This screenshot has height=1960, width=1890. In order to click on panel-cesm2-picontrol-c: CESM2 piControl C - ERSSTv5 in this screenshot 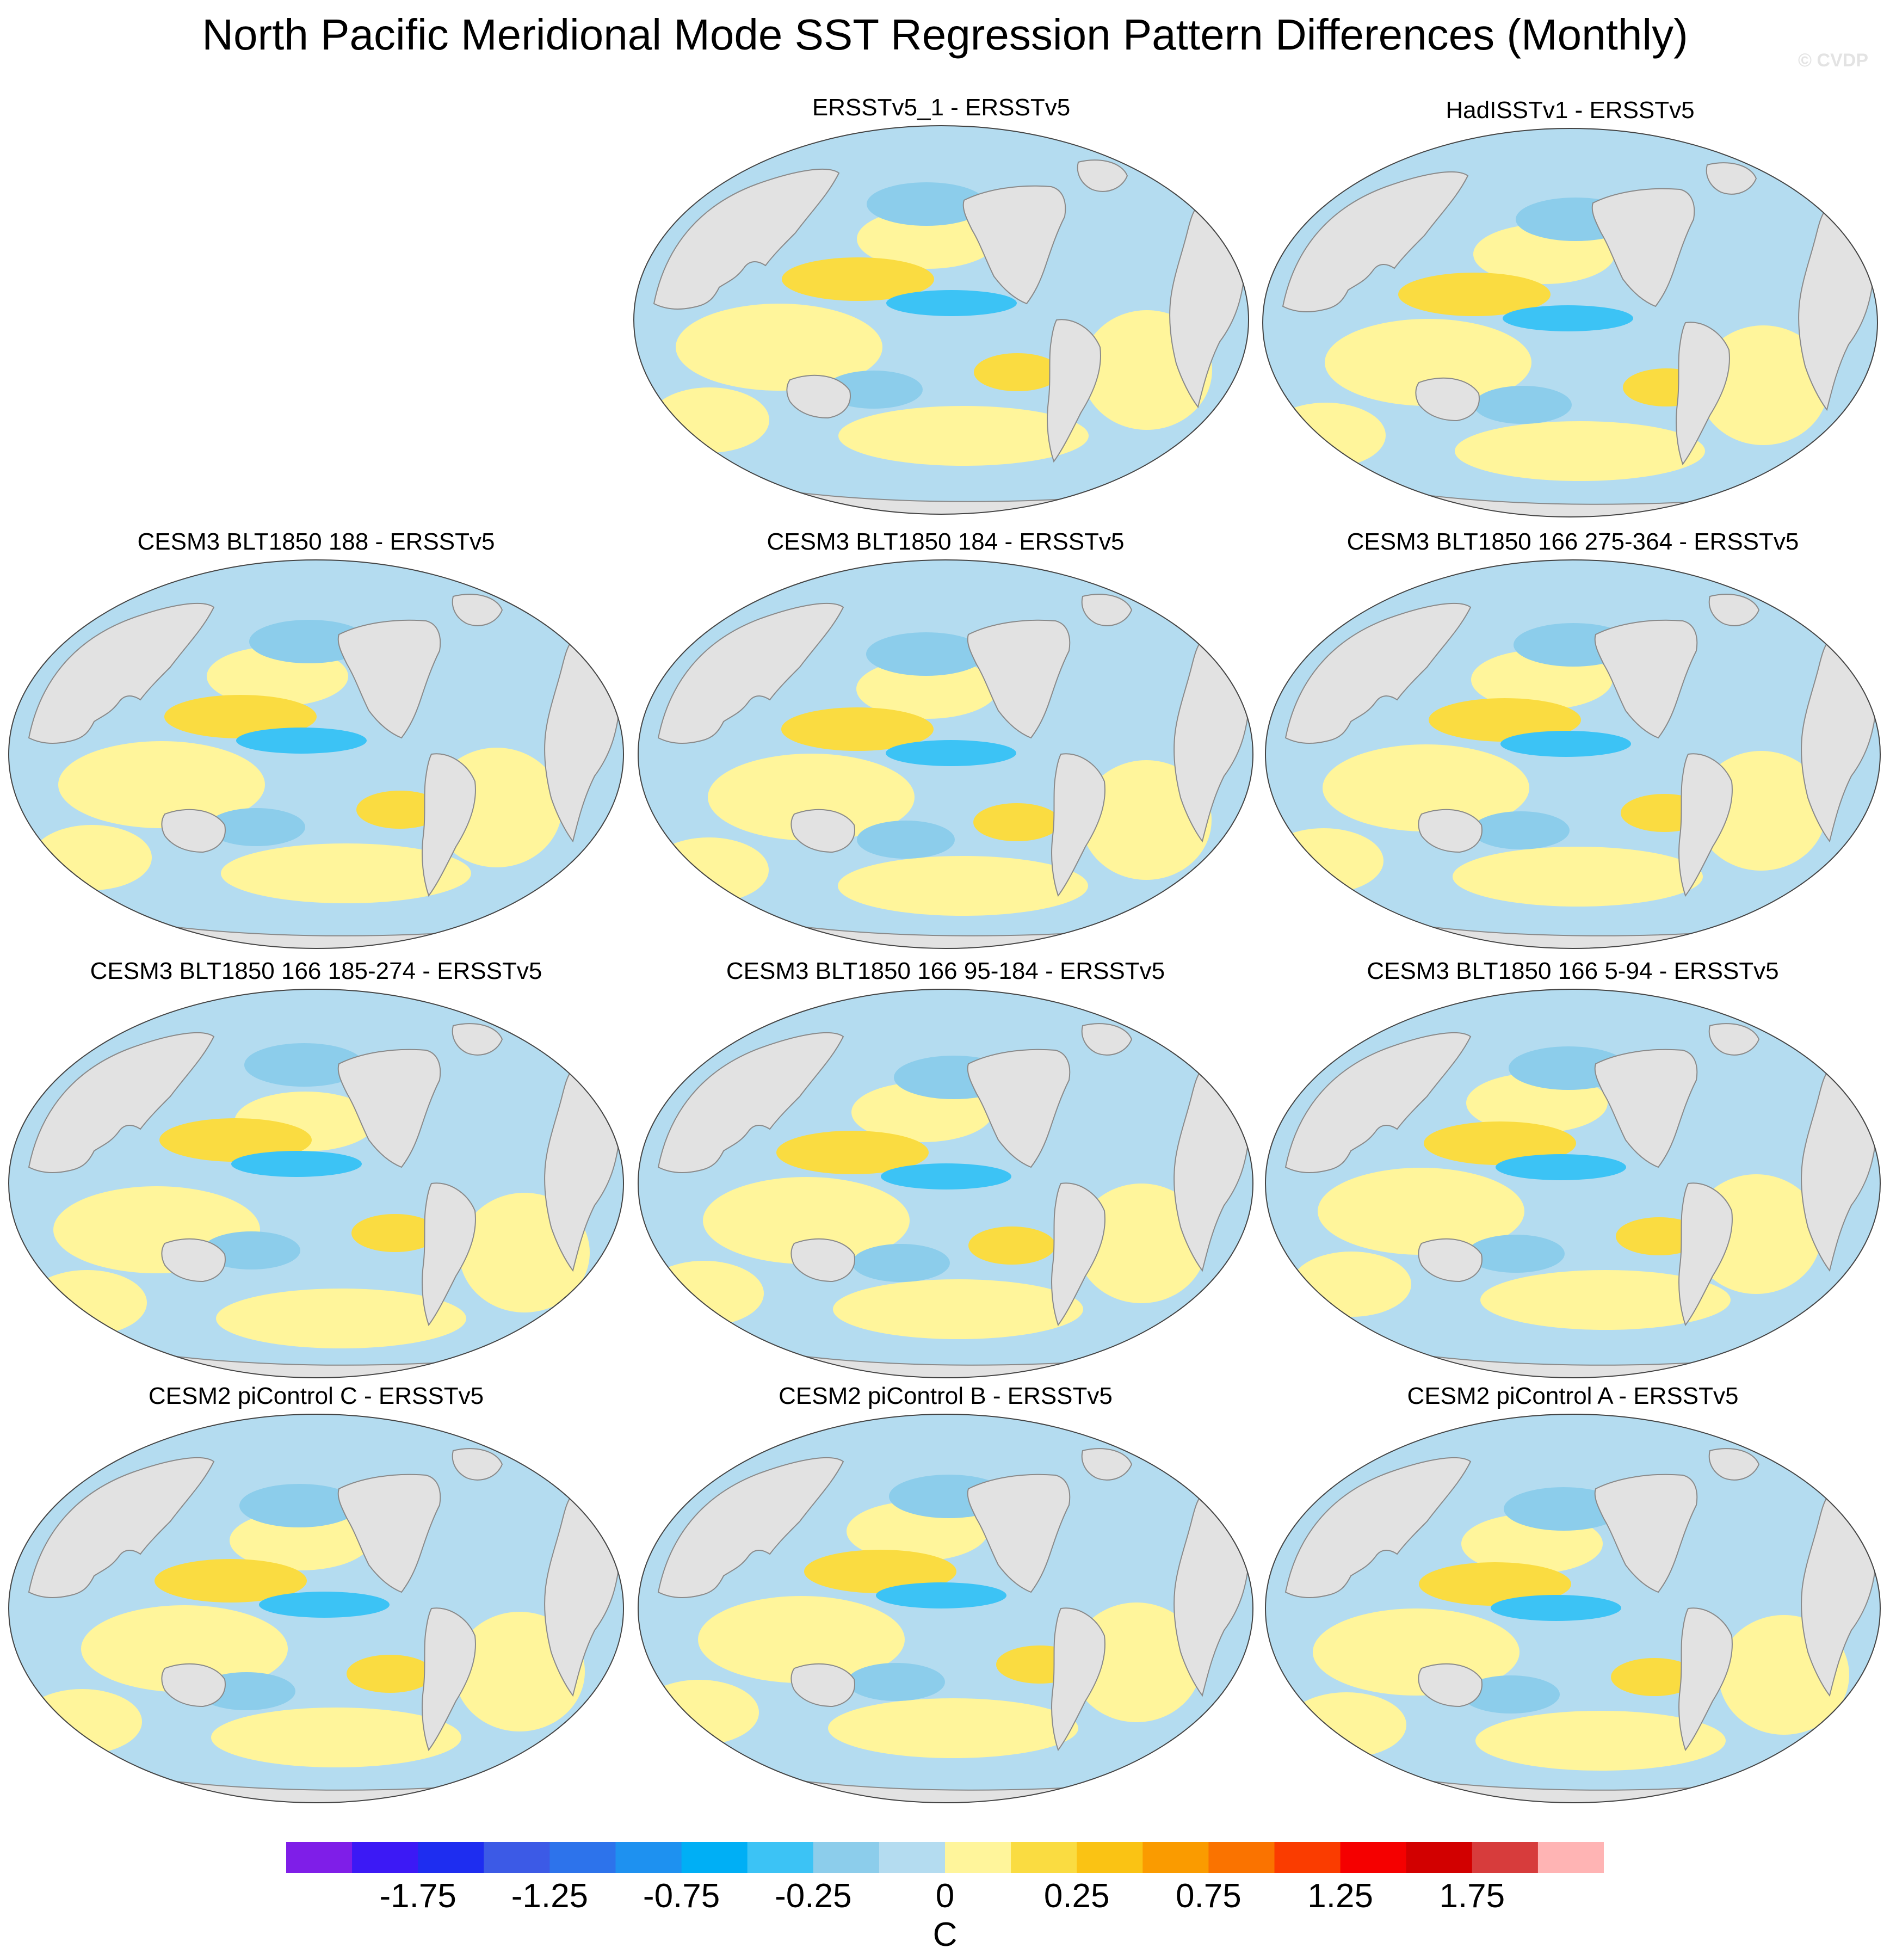, I will do `click(316, 1593)`.